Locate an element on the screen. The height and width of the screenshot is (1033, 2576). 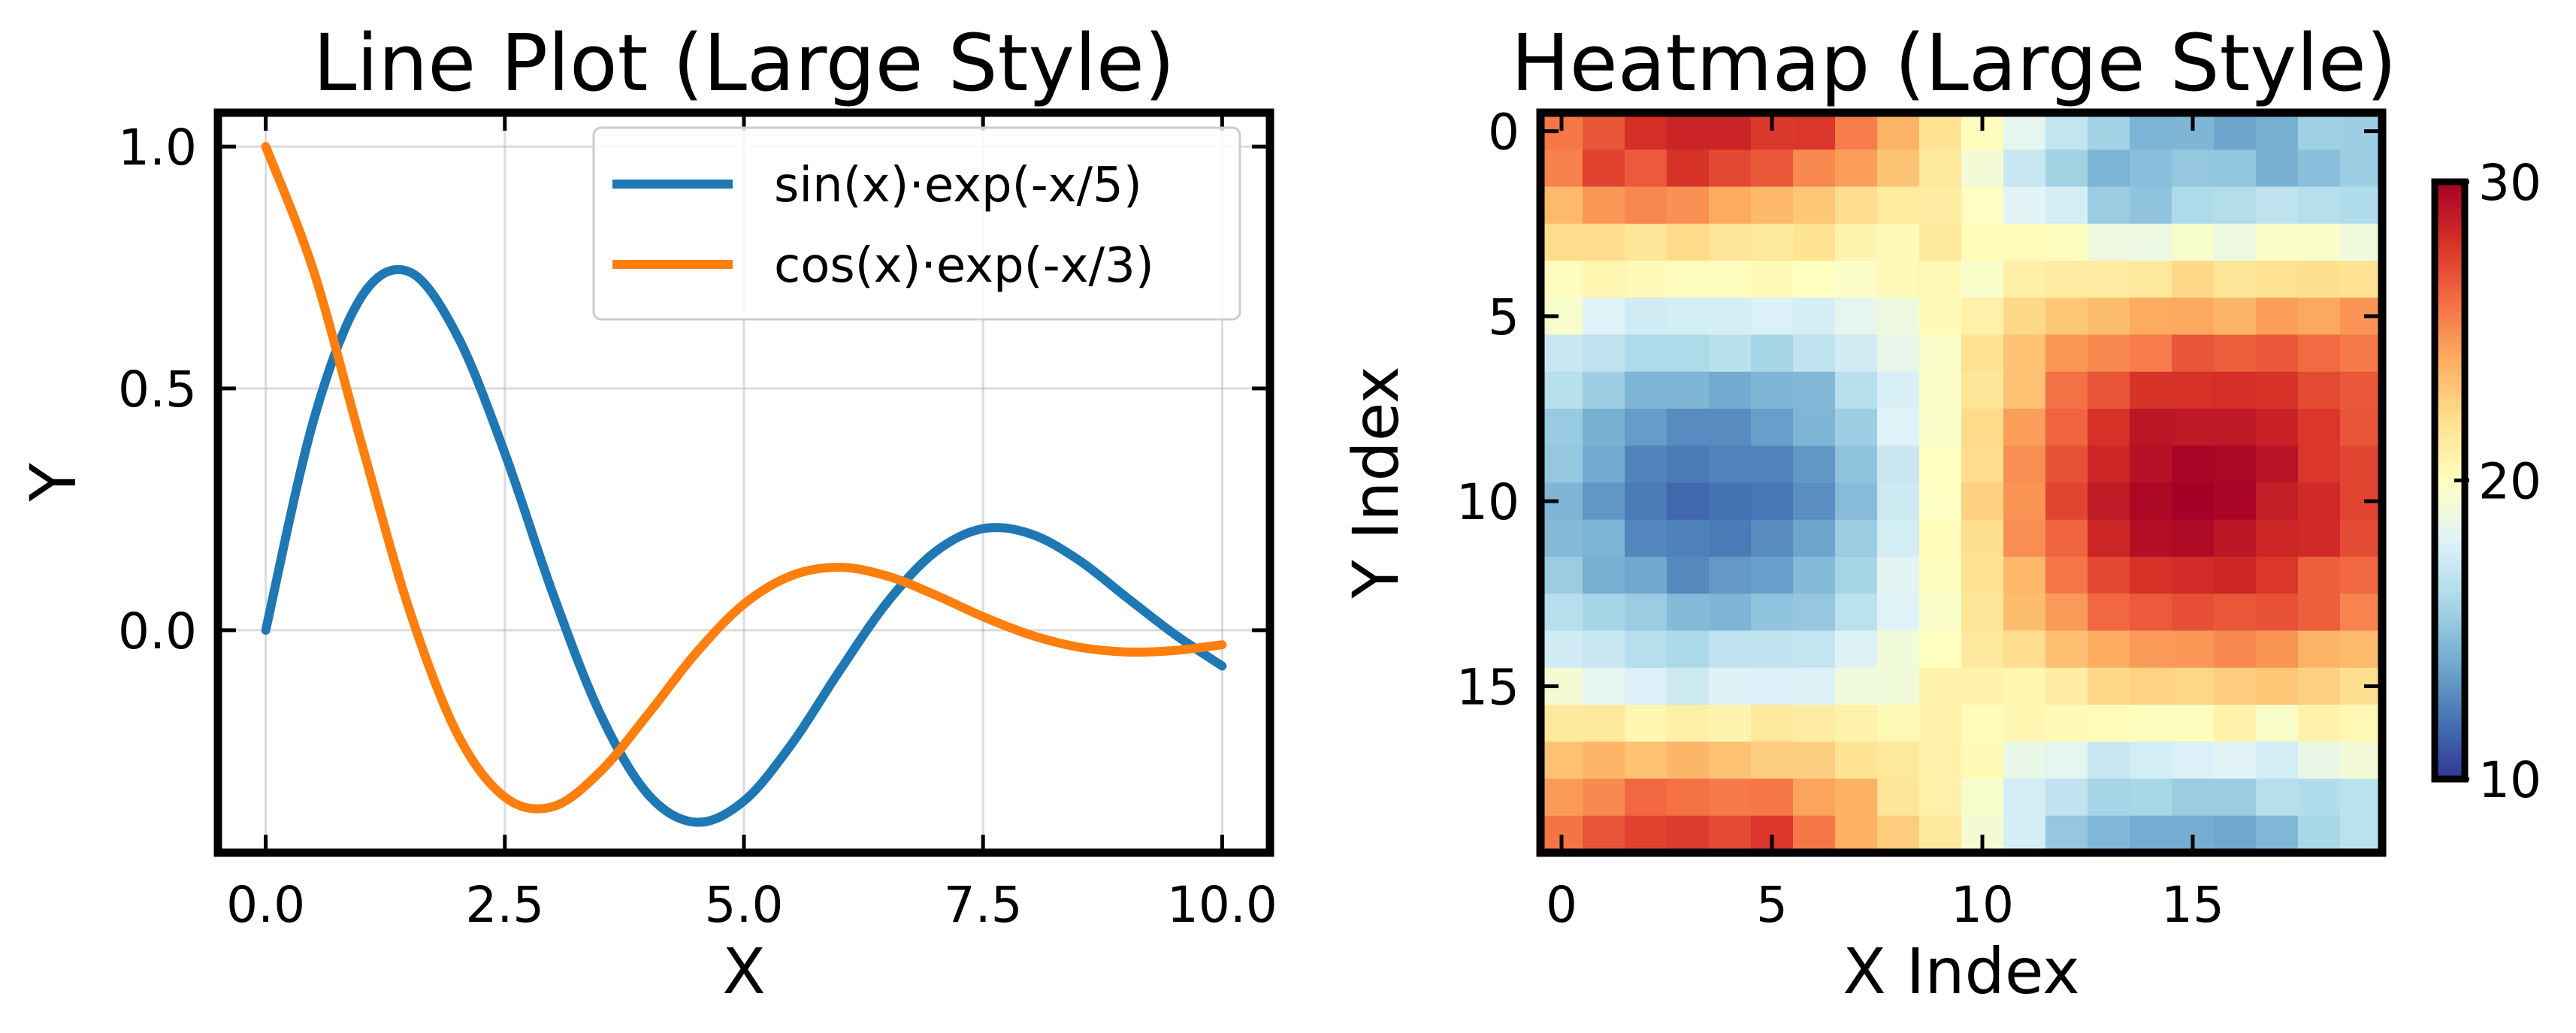
line-x-tick-label: 2.5 is located at coordinates (505, 905).